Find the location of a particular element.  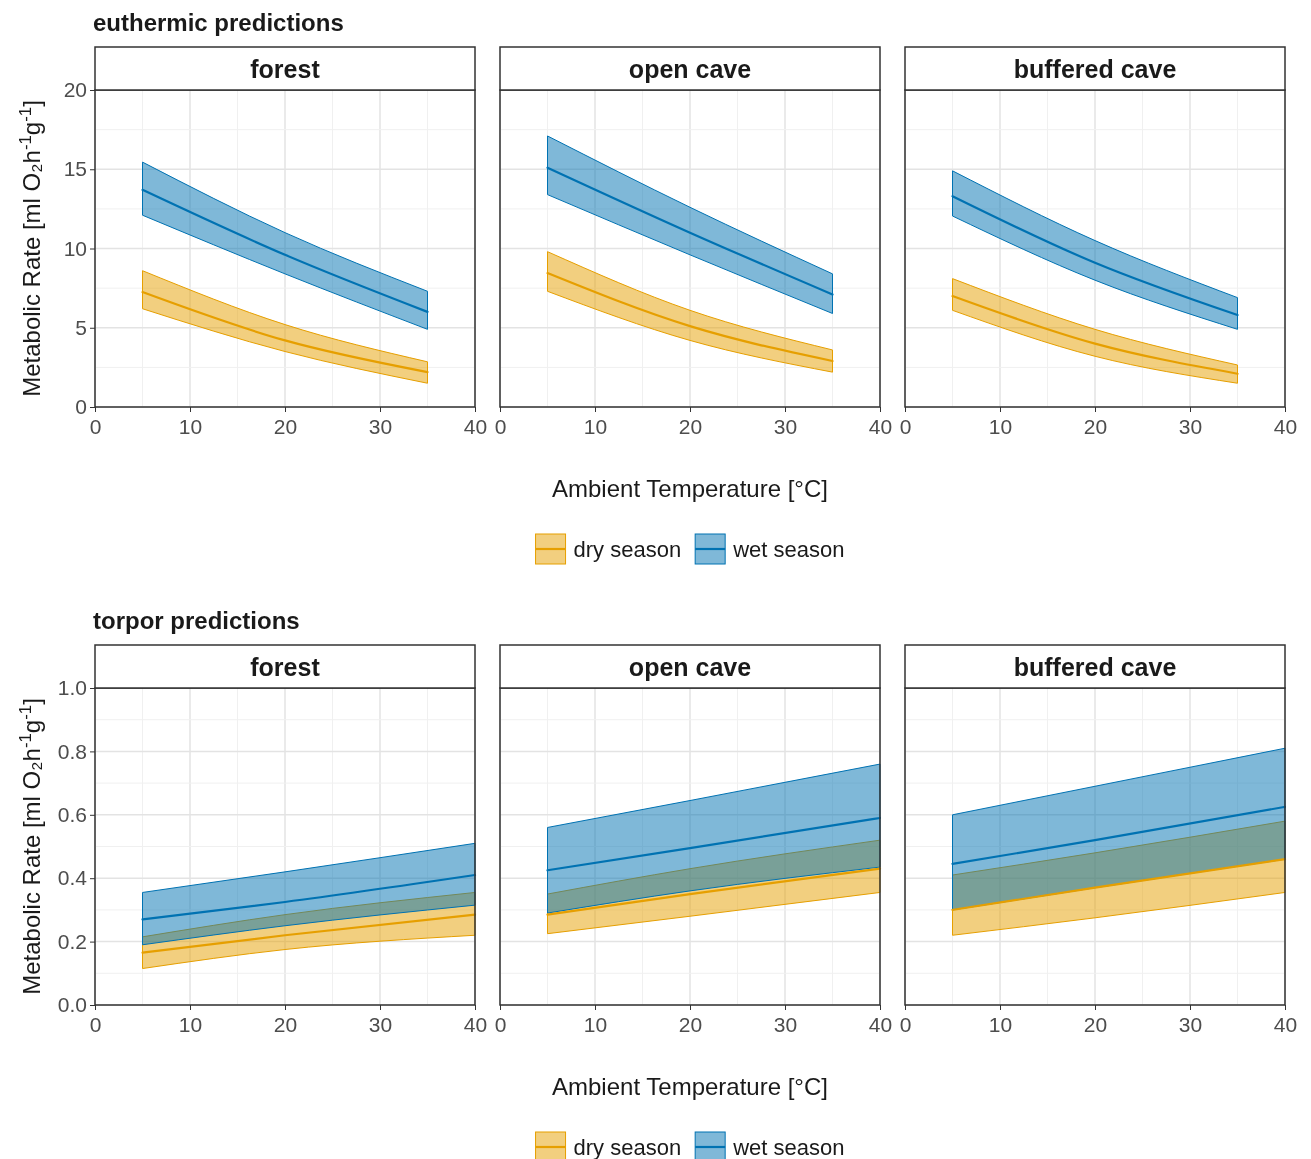

text: torpor predictions is located at coordinates (196, 620).